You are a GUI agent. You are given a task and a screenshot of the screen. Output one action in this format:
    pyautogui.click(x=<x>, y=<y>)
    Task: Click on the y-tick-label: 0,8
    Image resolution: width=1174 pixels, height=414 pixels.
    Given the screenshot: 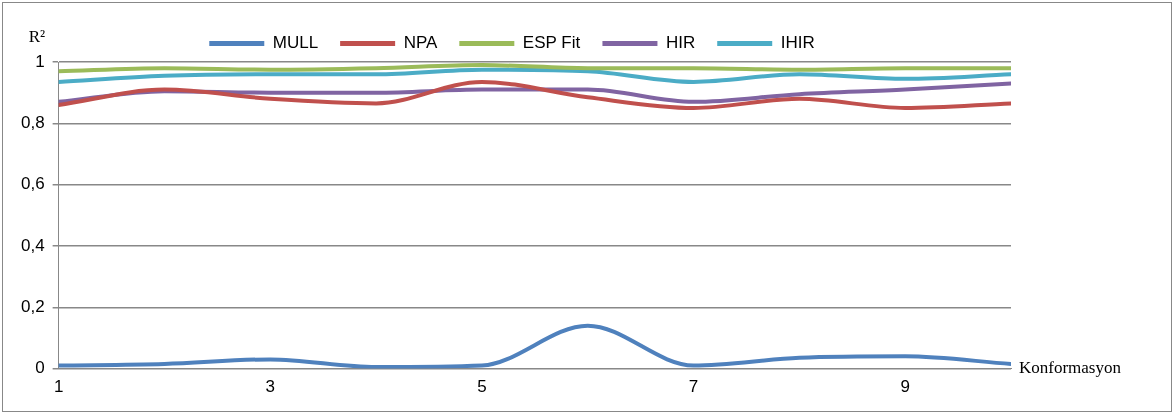 What is the action you would take?
    pyautogui.click(x=32, y=123)
    